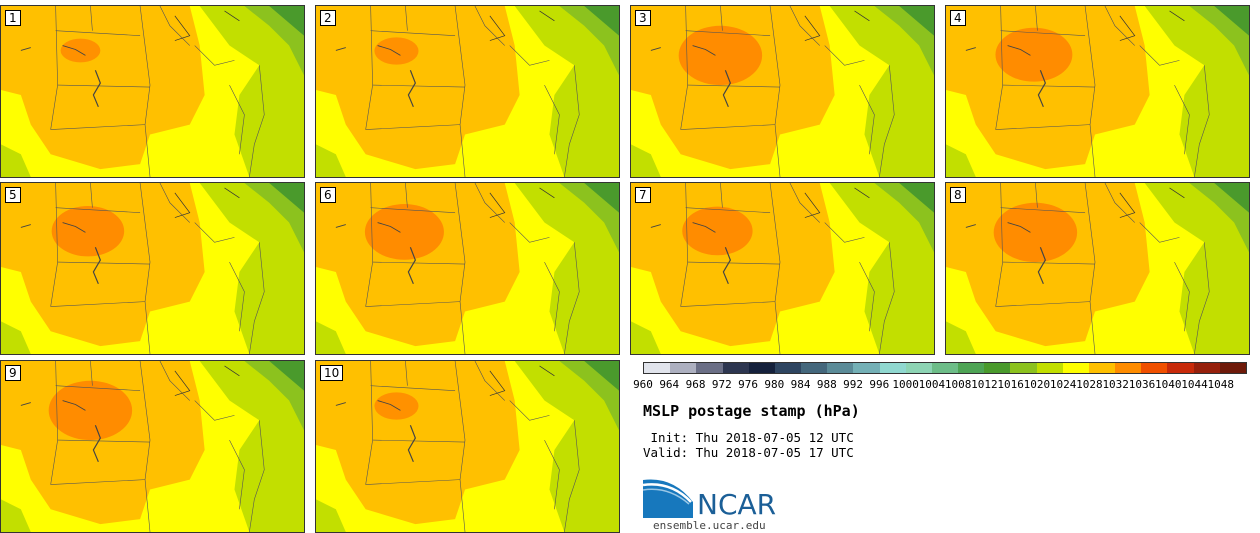 Image resolution: width=1260 pixels, height=533 pixels. I want to click on panel-number: 7, so click(643, 195).